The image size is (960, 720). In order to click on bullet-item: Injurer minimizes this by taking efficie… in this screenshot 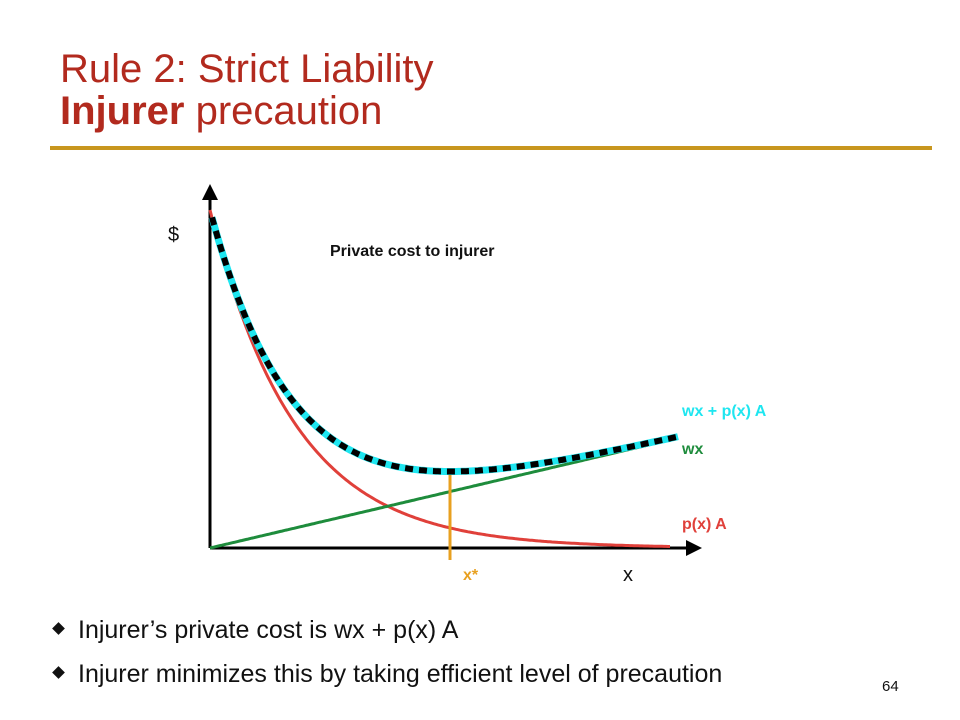, I will do `click(385, 674)`.